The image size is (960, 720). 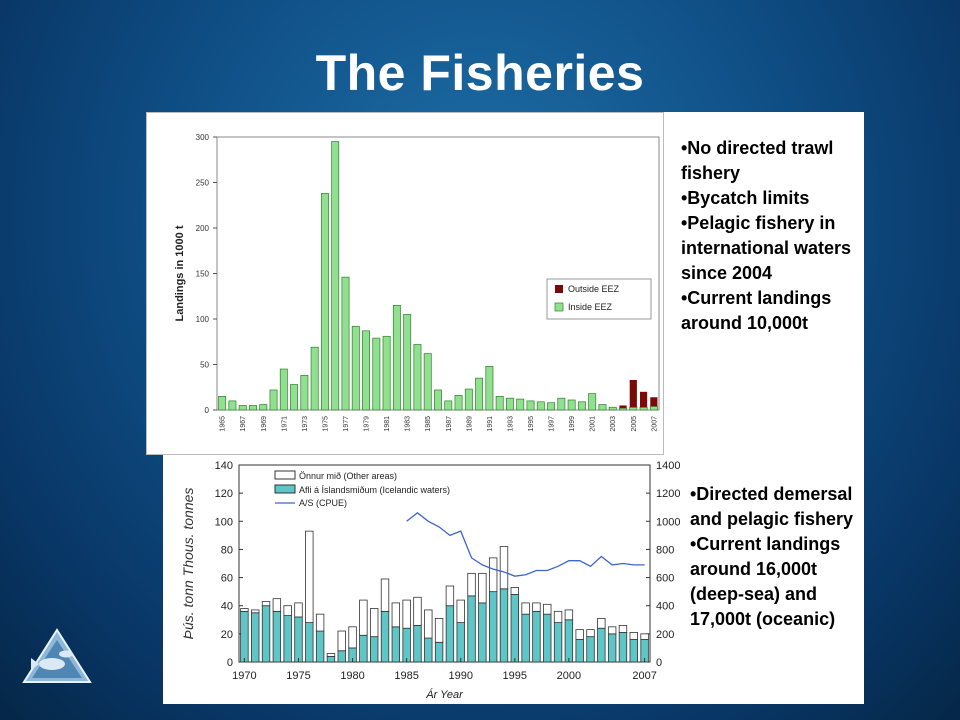 What do you see at coordinates (552, 424) in the screenshot?
I see `x-tick-label: 1997` at bounding box center [552, 424].